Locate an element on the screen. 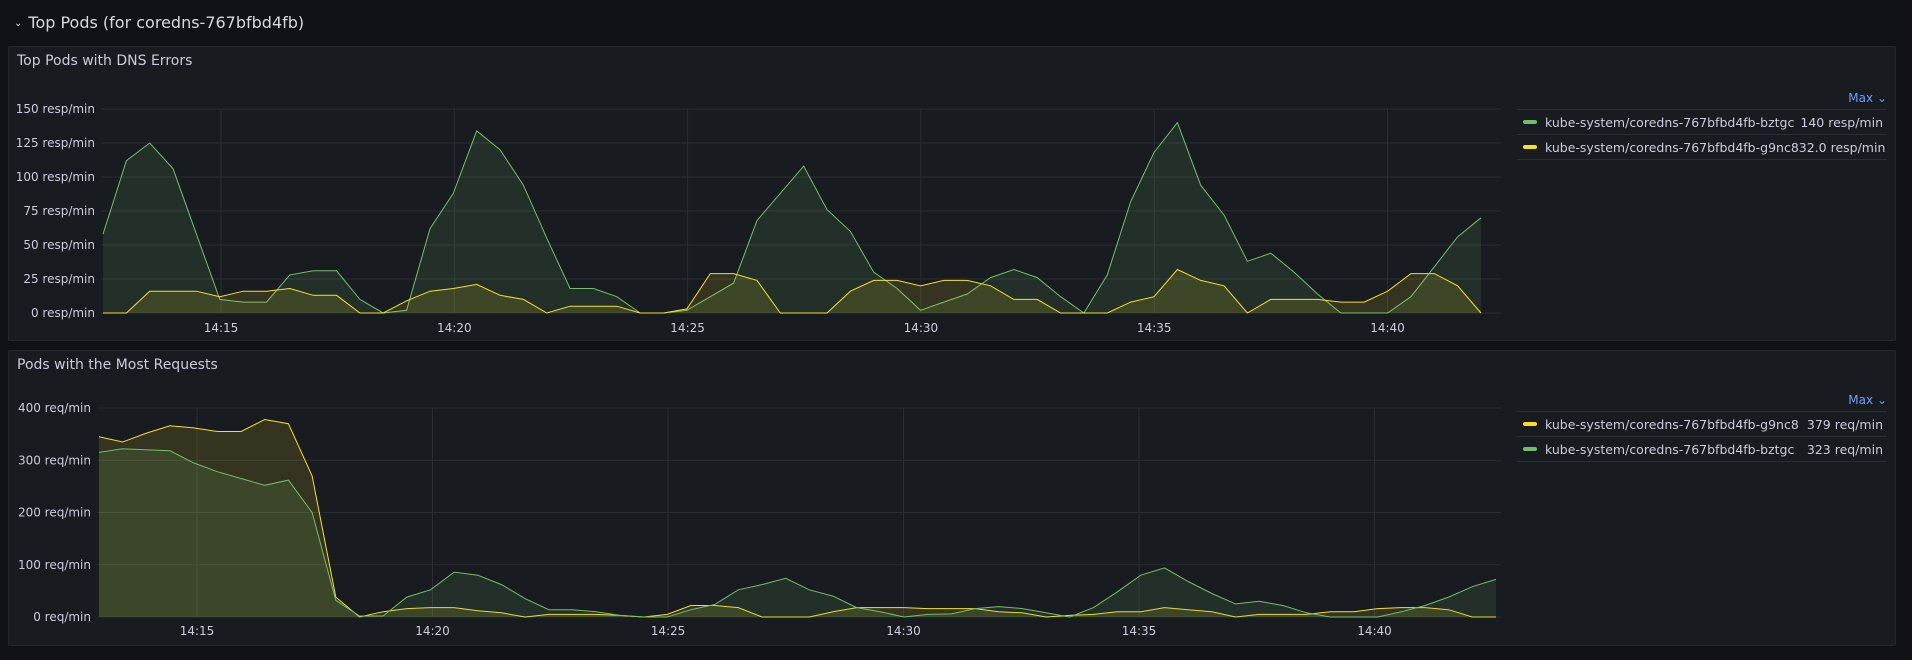 The height and width of the screenshot is (660, 1912). y-tick-label: 100 resp/min is located at coordinates (55, 177).